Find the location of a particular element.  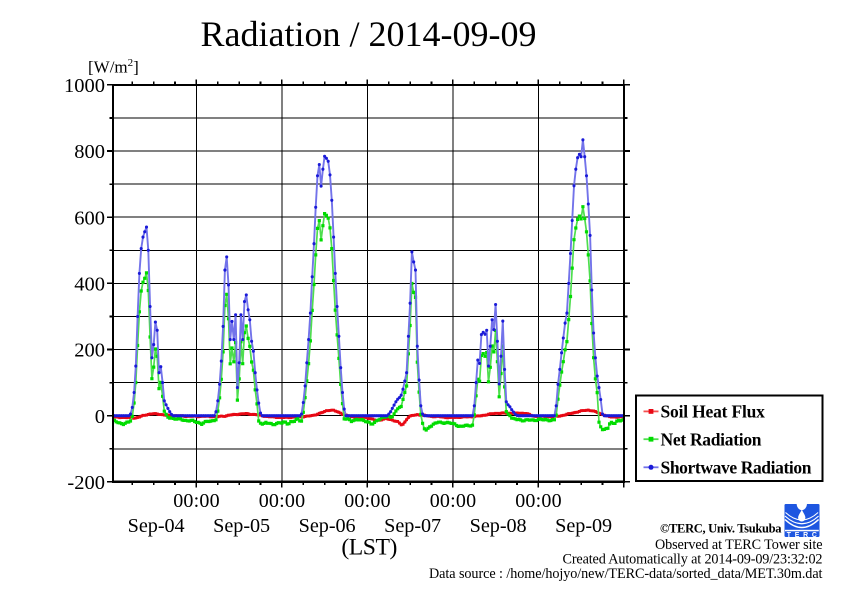

svg-text: Shortwave Radiation is located at coordinates (736, 468).